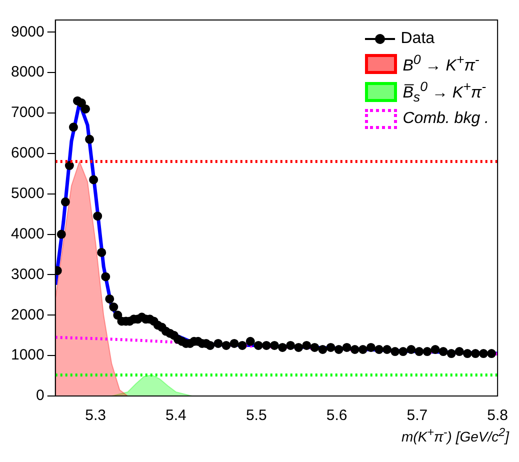  What do you see at coordinates (455, 435) in the screenshot?
I see `x-axis-title: m(K$^{+}$π$^{-}$) [GeV/c$^{2}$]` at bounding box center [455, 435].